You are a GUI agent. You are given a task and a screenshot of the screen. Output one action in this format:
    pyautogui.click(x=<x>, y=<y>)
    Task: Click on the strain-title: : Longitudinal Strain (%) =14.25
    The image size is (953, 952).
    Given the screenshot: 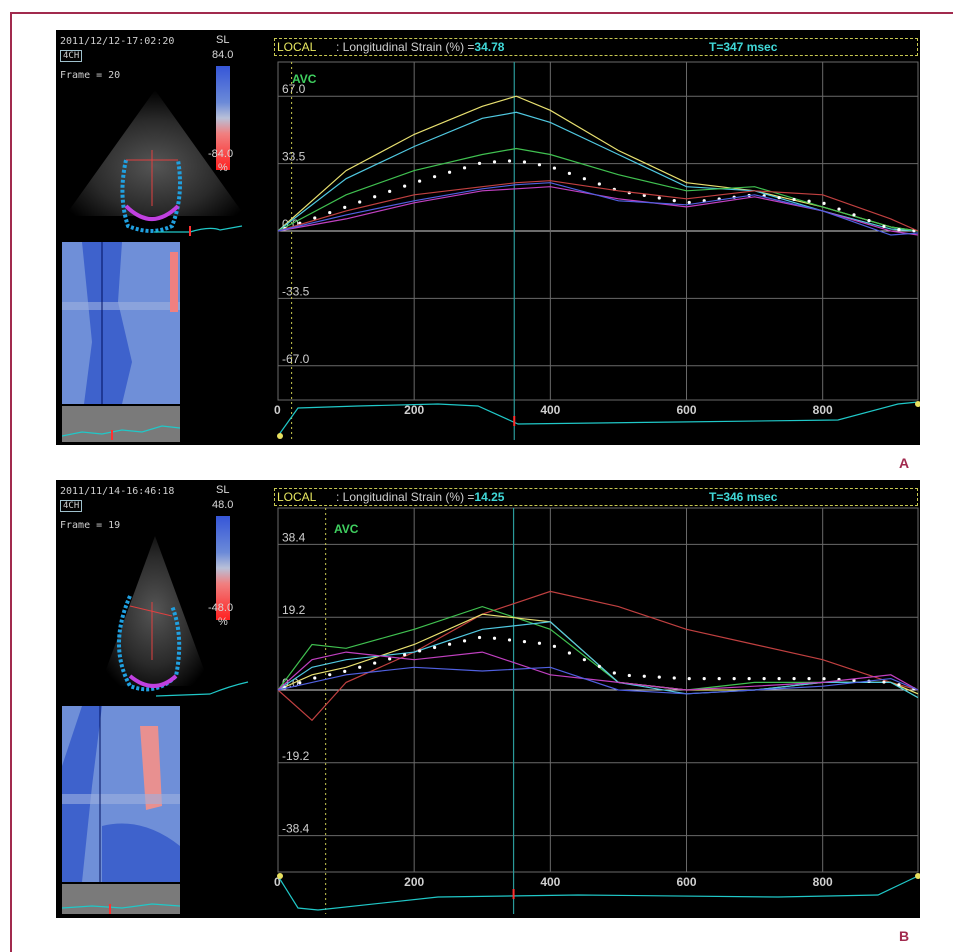 What is the action you would take?
    pyautogui.click(x=420, y=497)
    